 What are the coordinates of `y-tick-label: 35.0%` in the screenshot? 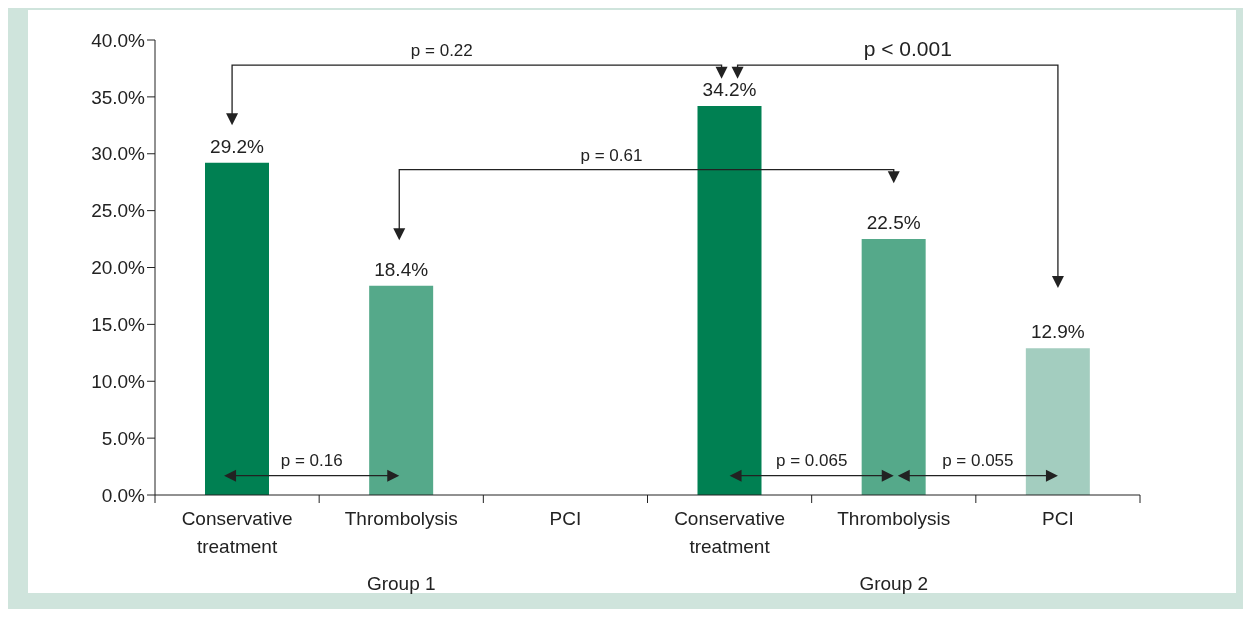 It's located at (118, 97).